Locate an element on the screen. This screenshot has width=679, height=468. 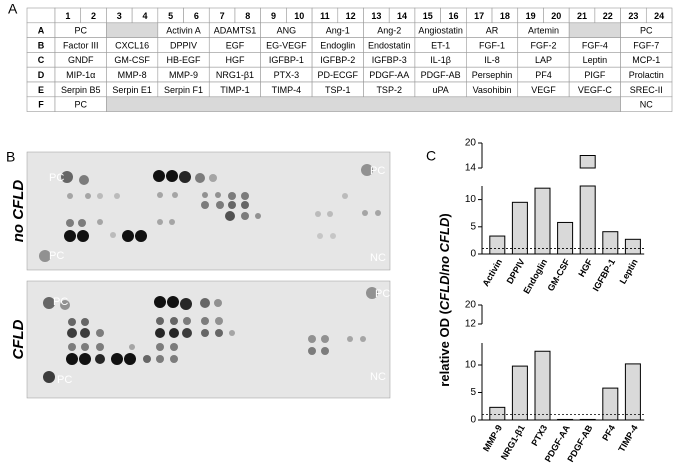
y-tick-label: 0 is located at coordinates (473, 254).